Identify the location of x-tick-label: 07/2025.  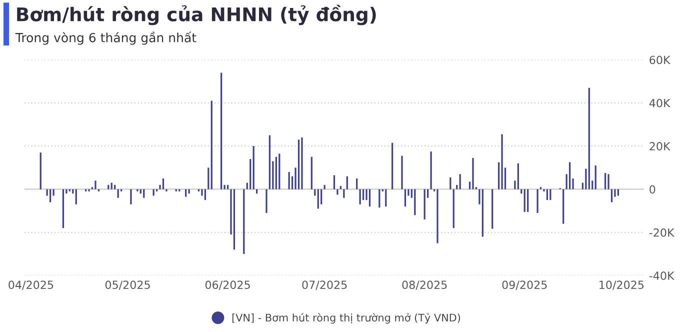
(324, 285).